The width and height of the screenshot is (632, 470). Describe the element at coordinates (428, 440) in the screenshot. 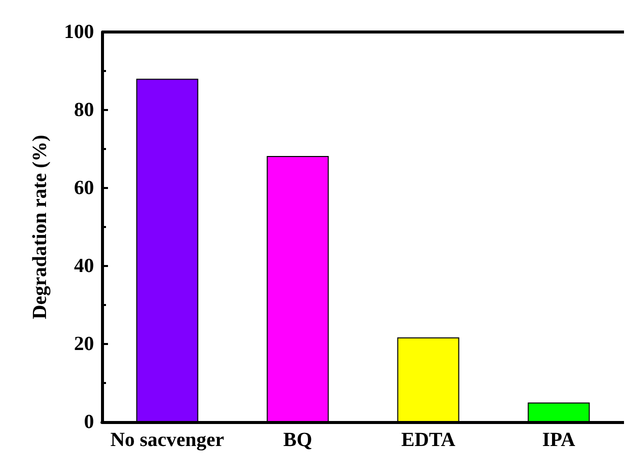

I see `x-tick-label: EDTA` at that location.